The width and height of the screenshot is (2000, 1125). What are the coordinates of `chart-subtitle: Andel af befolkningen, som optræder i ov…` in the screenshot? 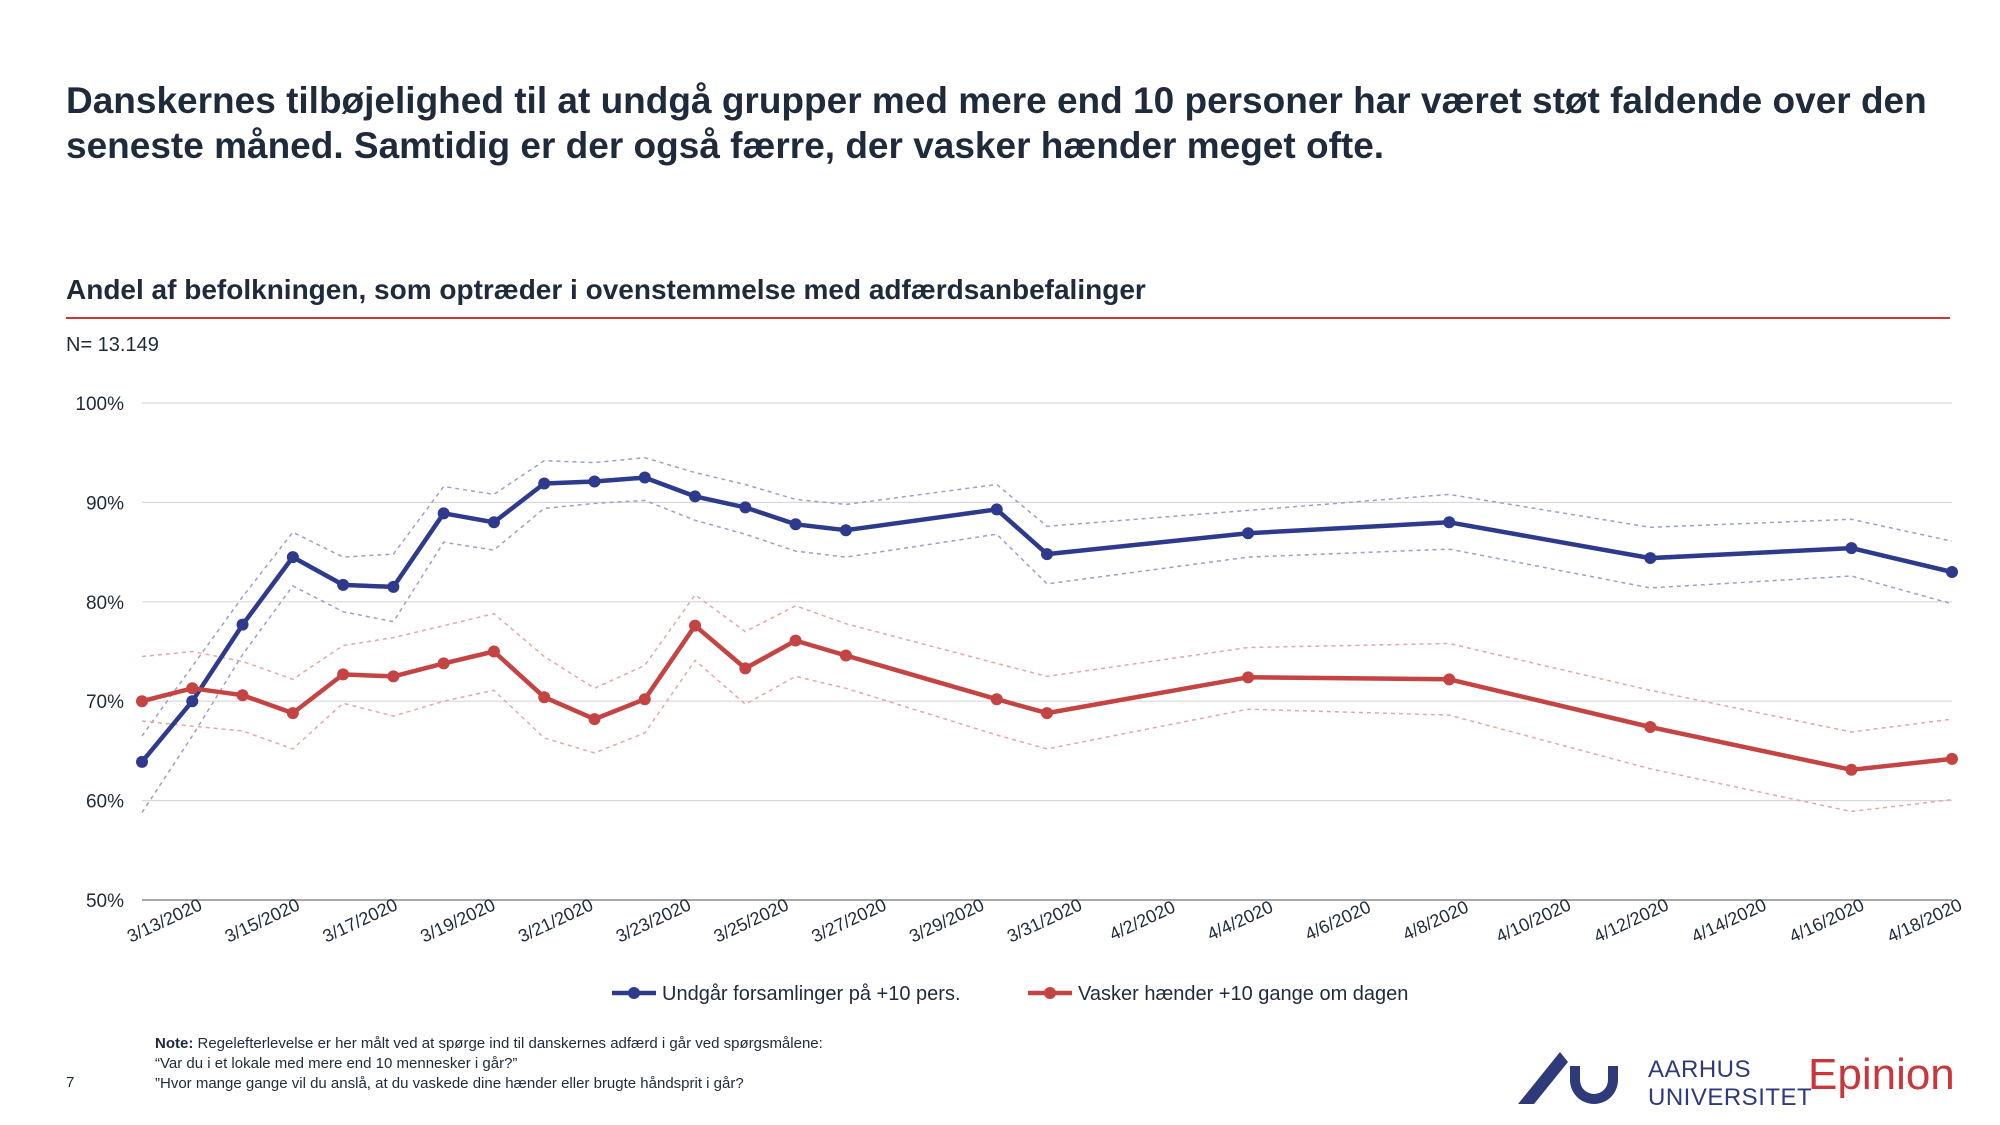 It's located at (606, 289).